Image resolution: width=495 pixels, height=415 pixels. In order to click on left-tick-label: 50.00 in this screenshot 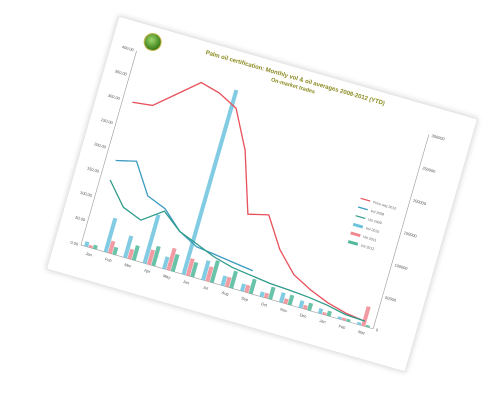, I will do `click(81, 219)`.